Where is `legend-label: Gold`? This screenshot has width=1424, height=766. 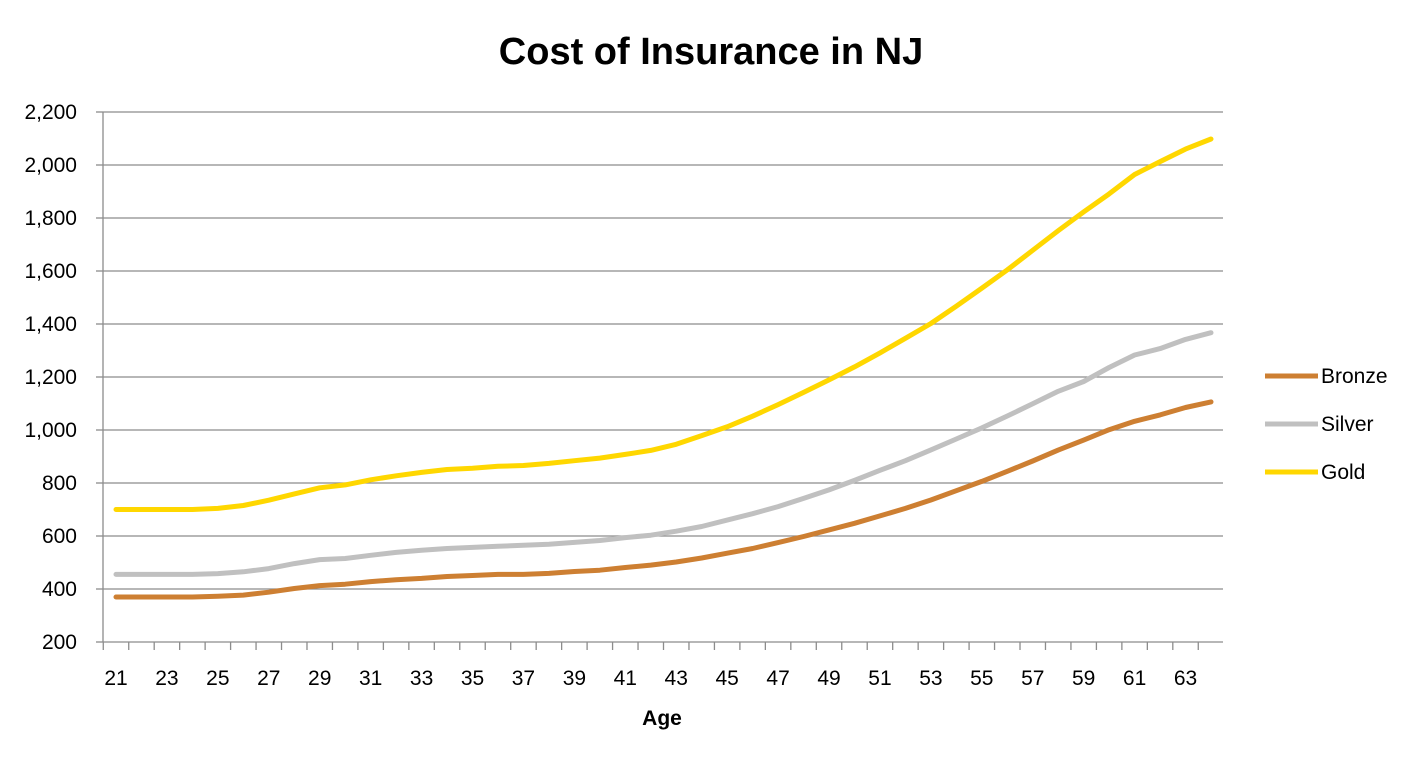 legend-label: Gold is located at coordinates (1343, 472).